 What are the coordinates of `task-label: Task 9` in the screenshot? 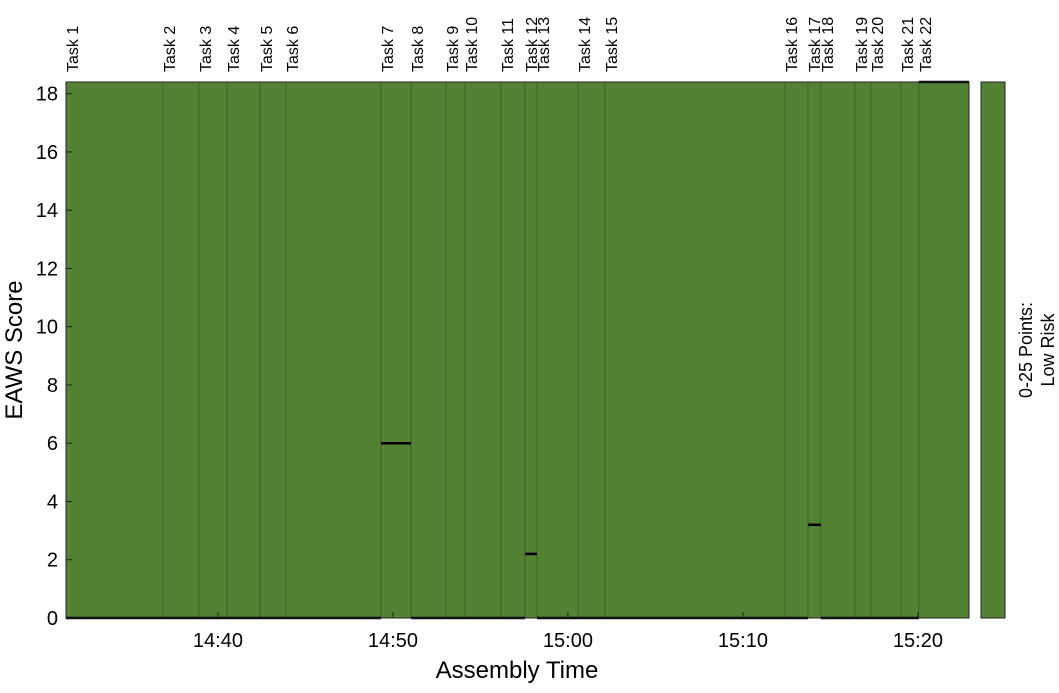 It's located at (453, 49).